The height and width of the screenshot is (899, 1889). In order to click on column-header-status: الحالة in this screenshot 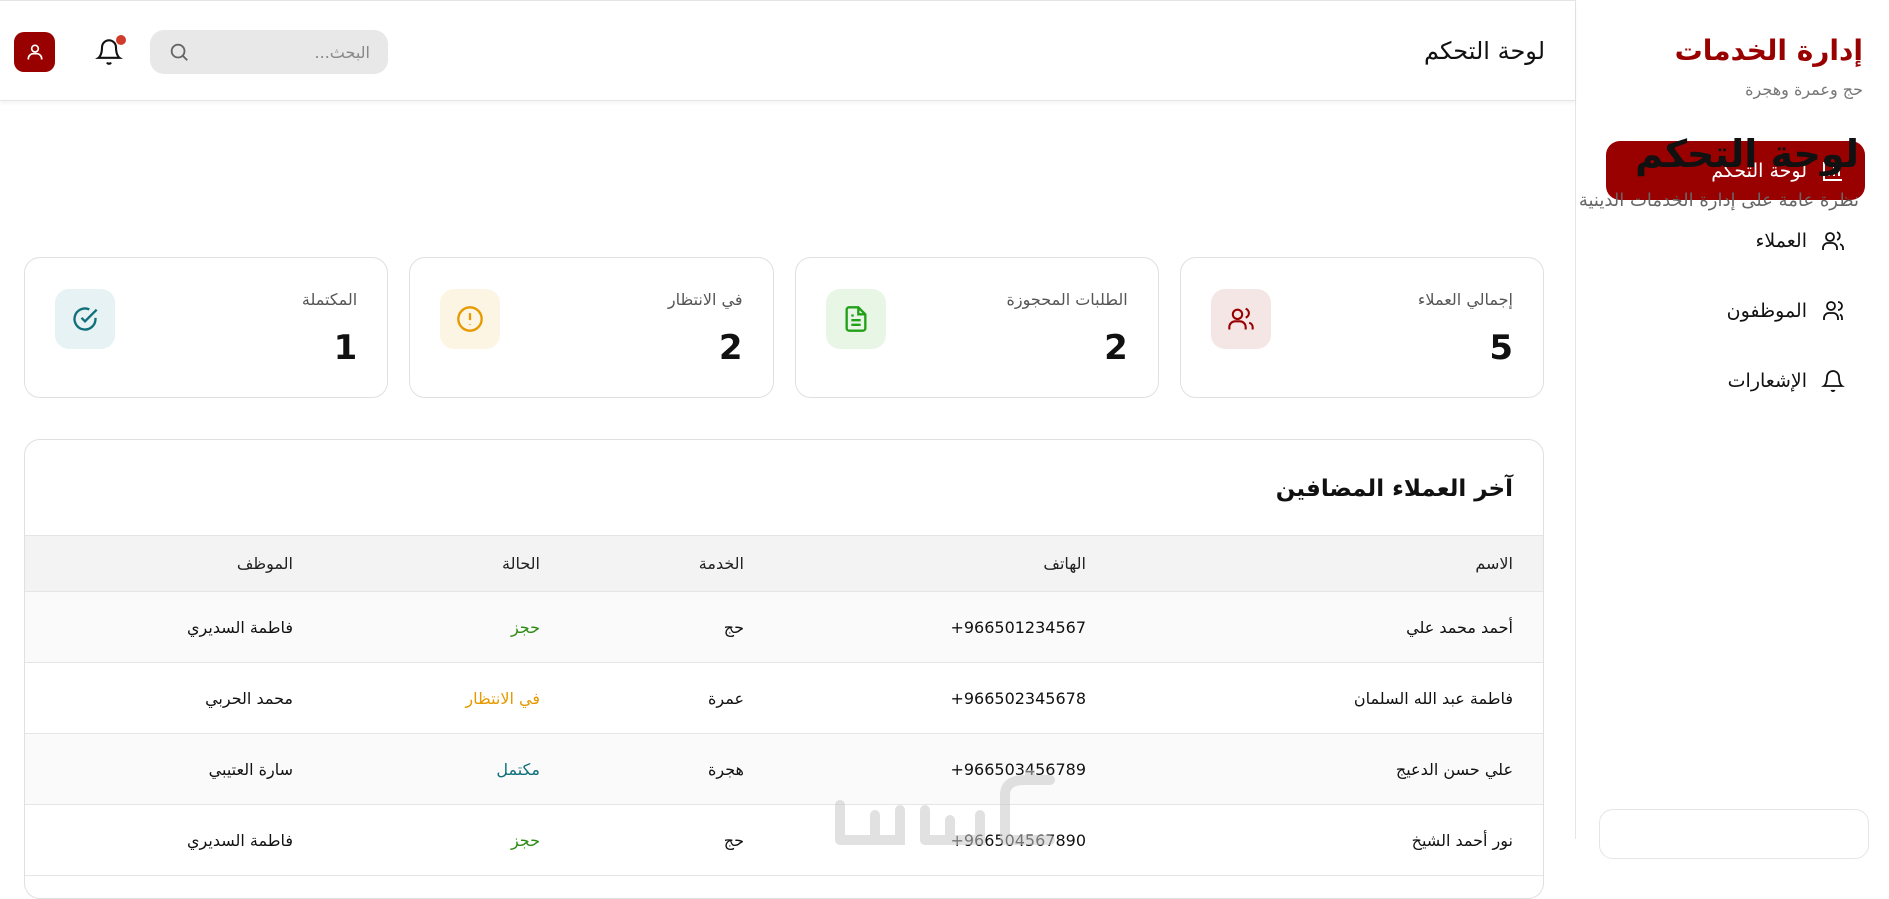, I will do `click(446, 563)`.